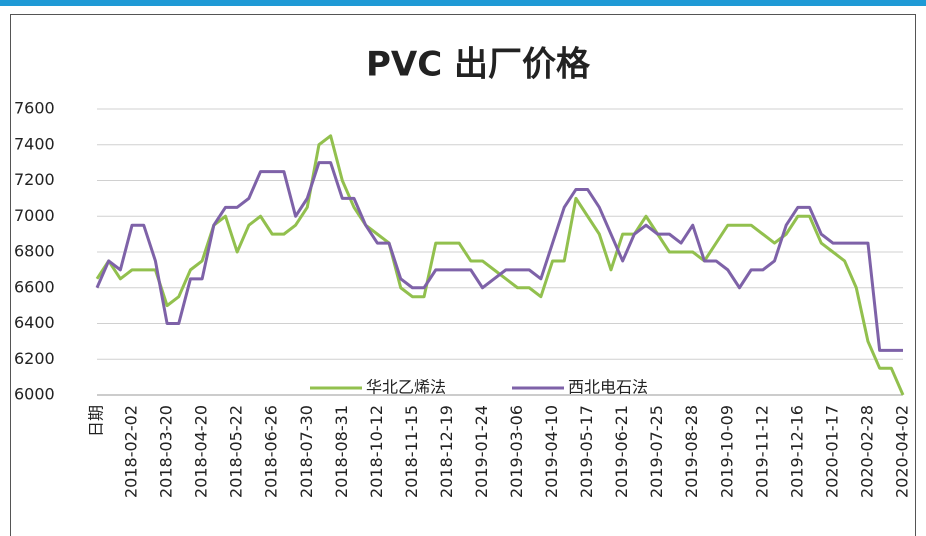  I want to click on x-tick-label: 2018-11-15, so click(411, 451).